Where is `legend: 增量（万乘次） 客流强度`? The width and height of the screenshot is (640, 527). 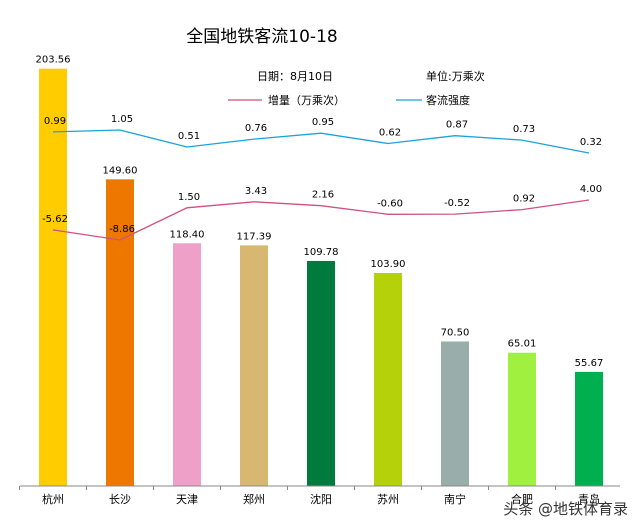
legend: 增量（万乘次） 客流强度 is located at coordinates (349, 100).